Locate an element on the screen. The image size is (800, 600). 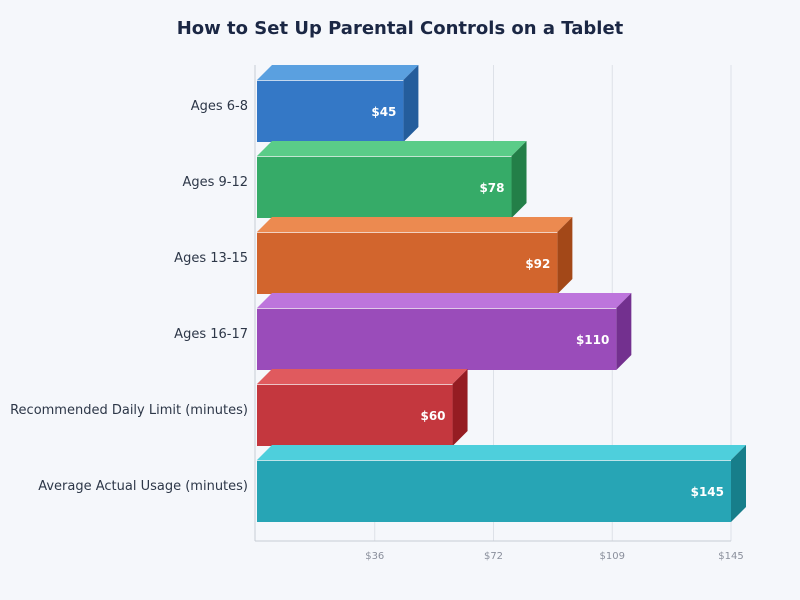
data-label: $45 is located at coordinates (383, 112).